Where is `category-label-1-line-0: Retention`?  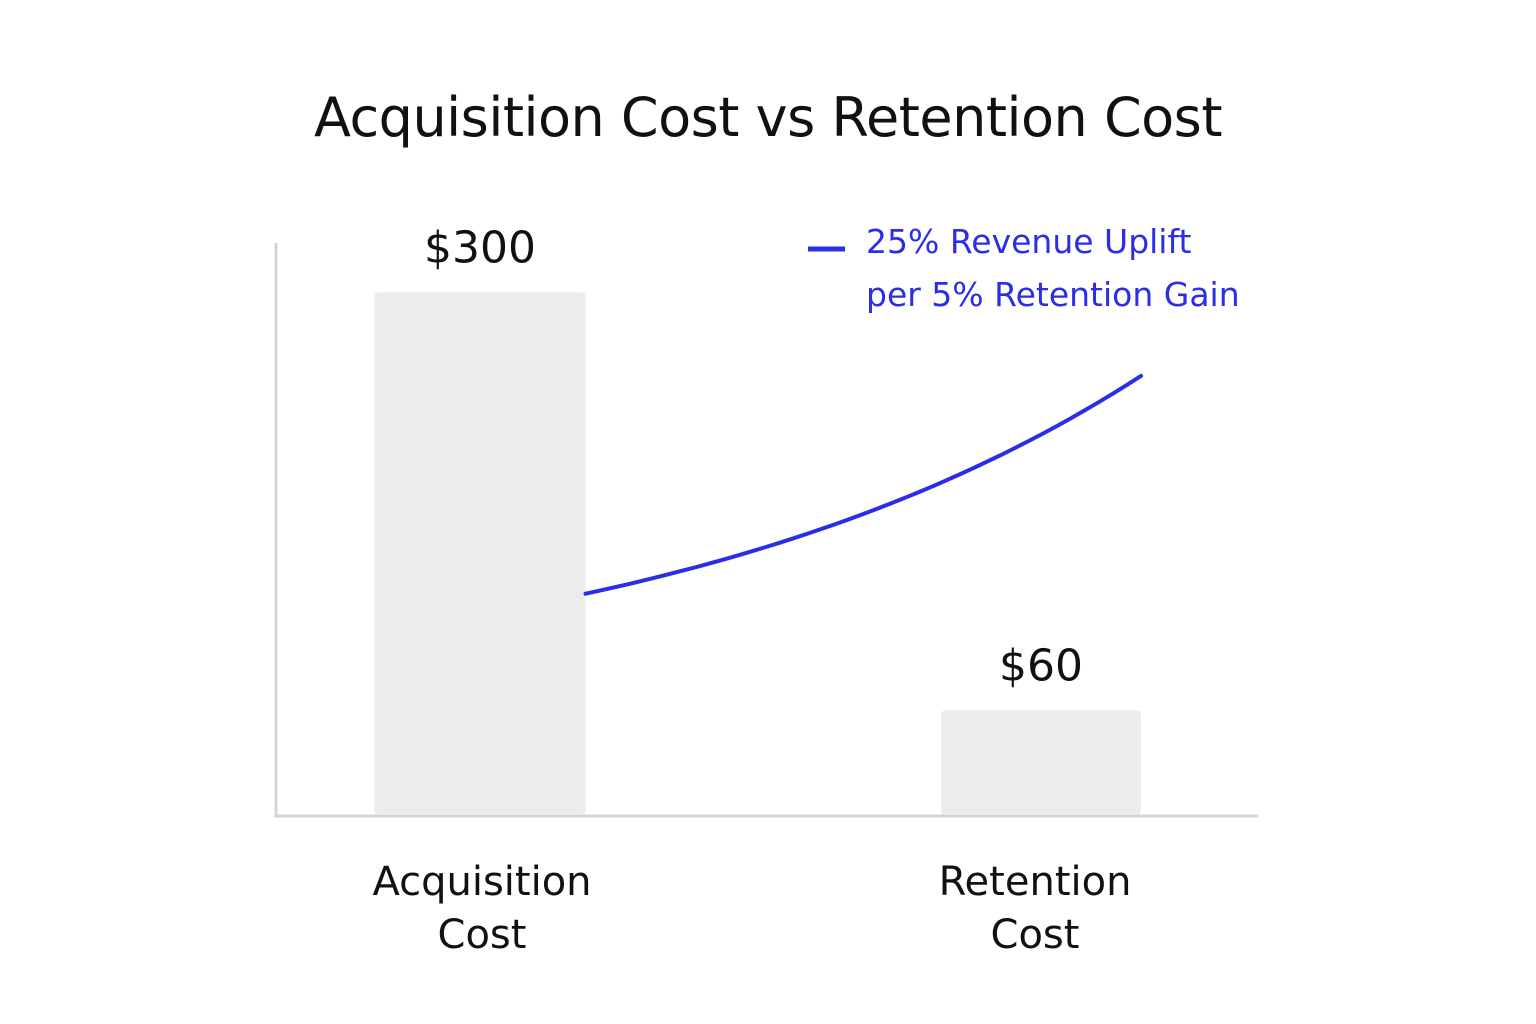
category-label-1-line-0: Retention is located at coordinates (1035, 882).